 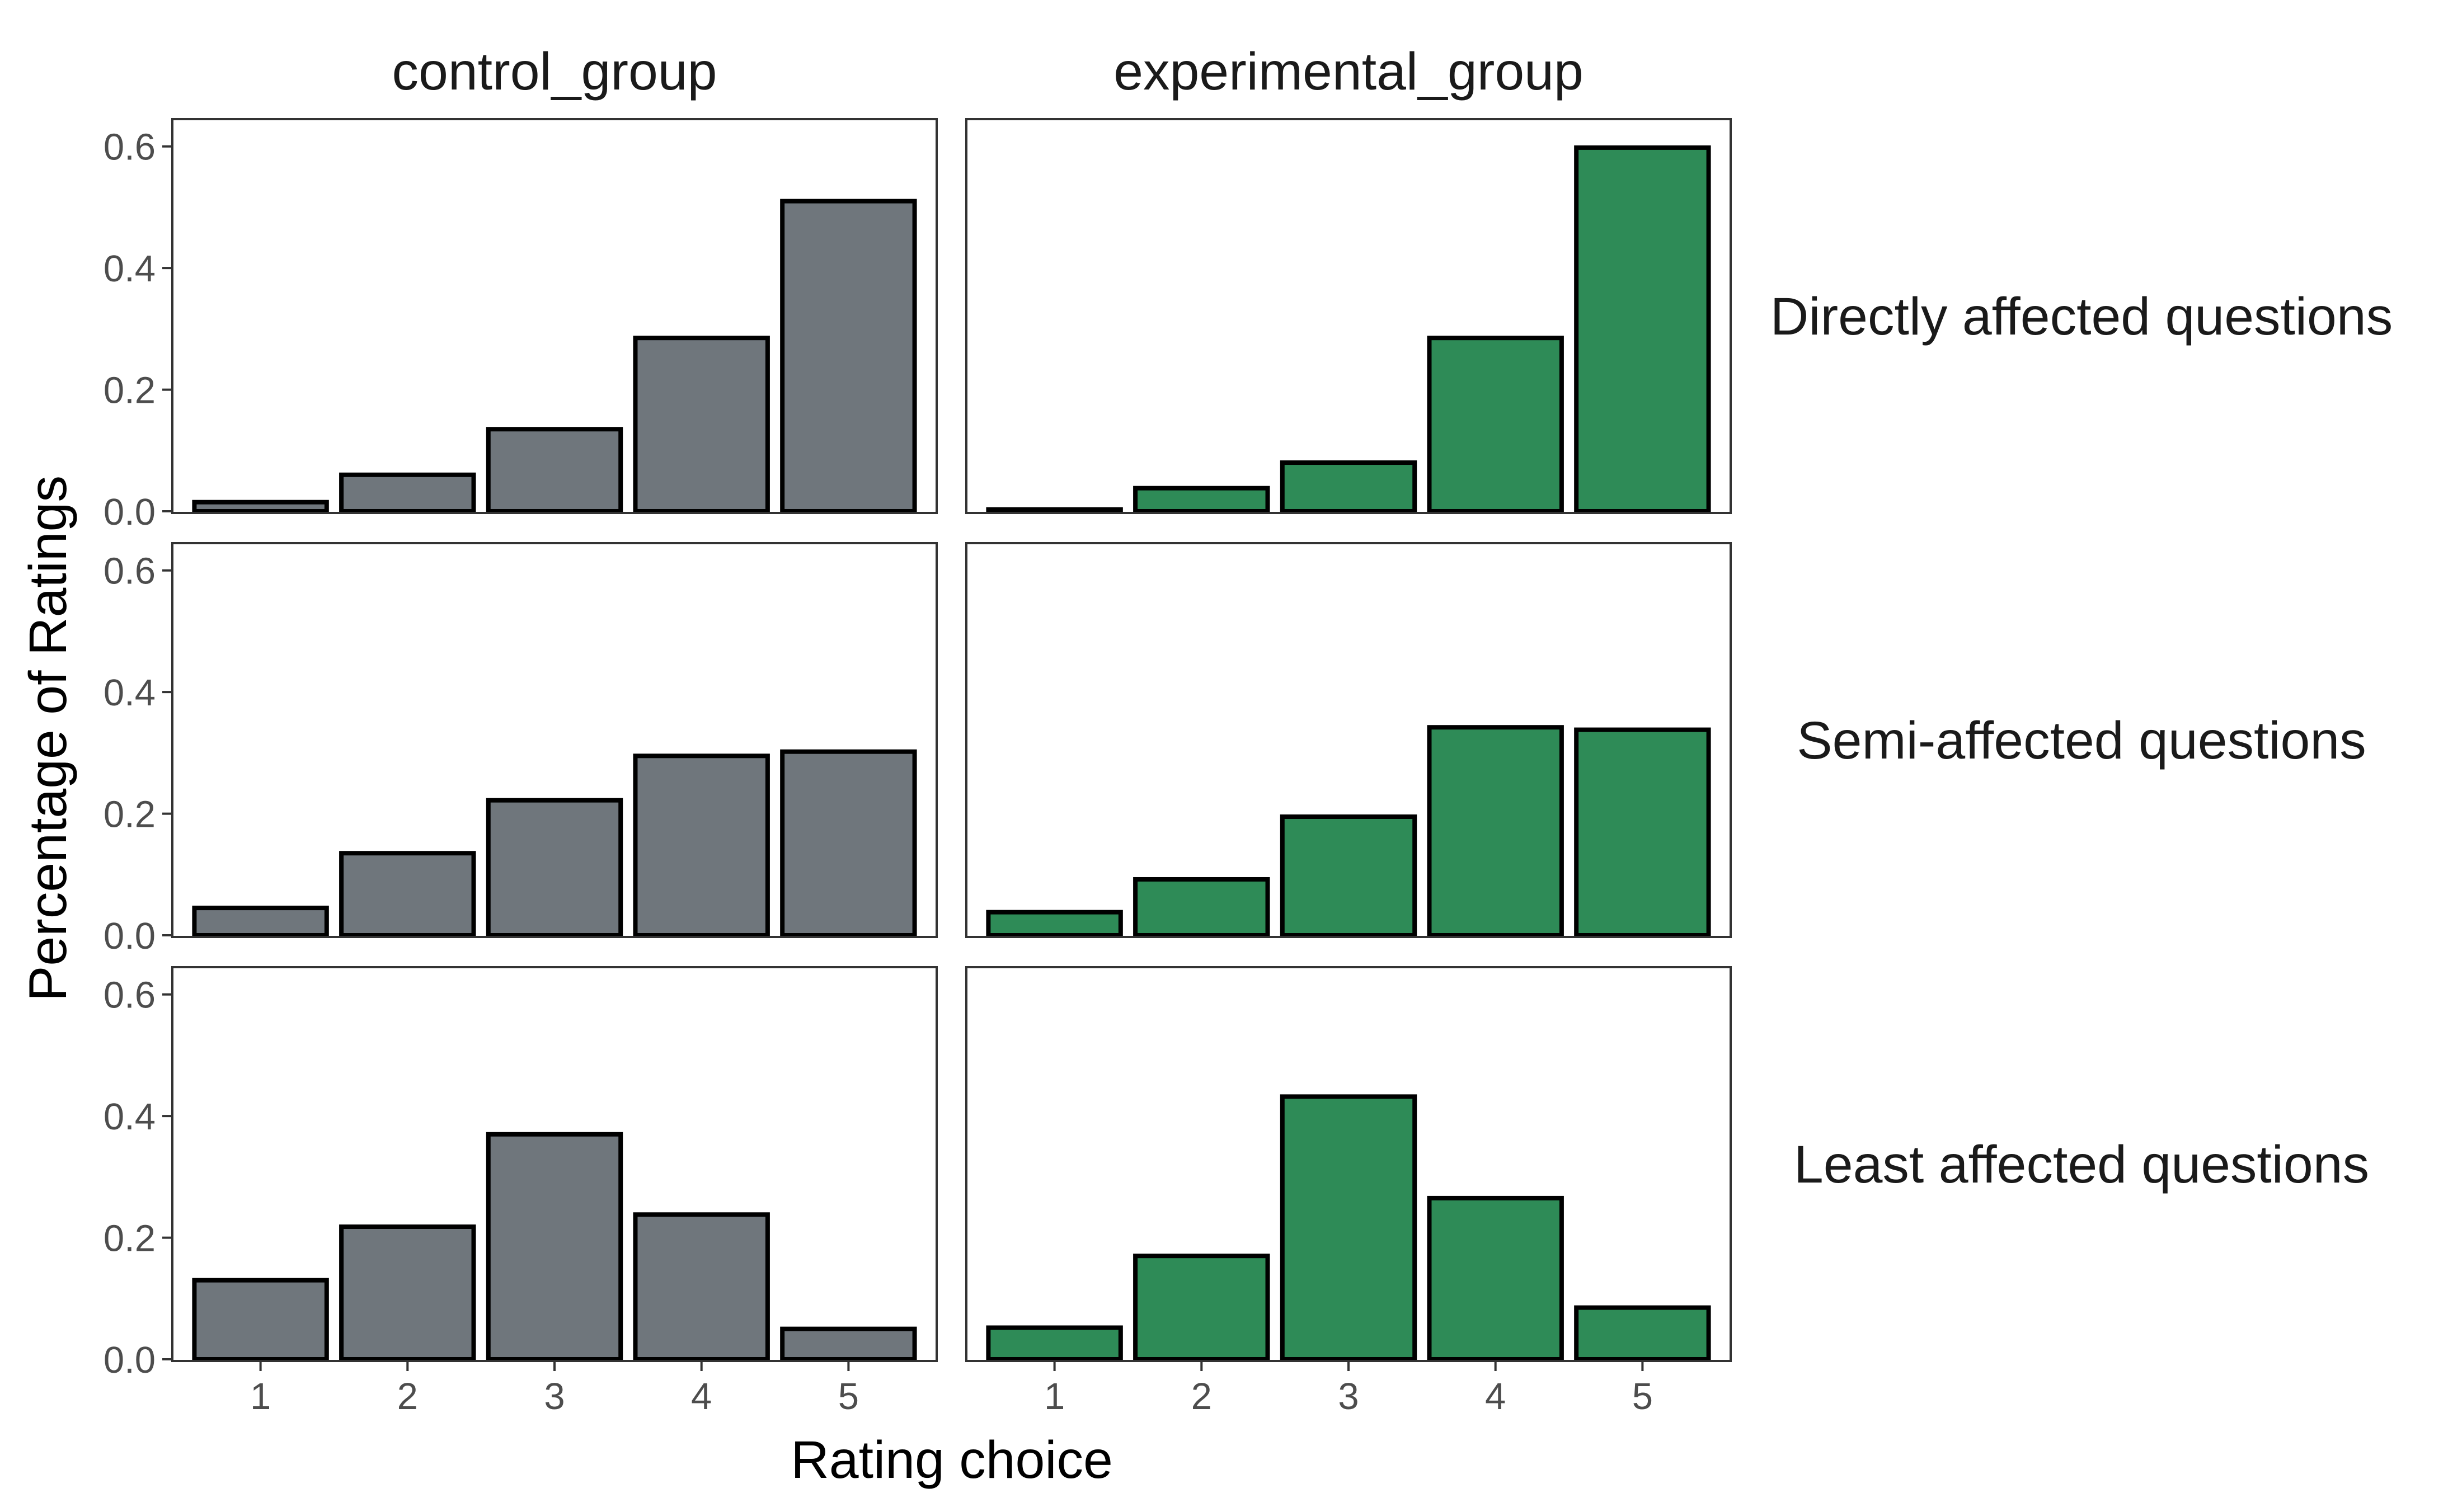 What do you see at coordinates (130, 936) in the screenshot?
I see `y-tick-label-row2-0: 0.0` at bounding box center [130, 936].